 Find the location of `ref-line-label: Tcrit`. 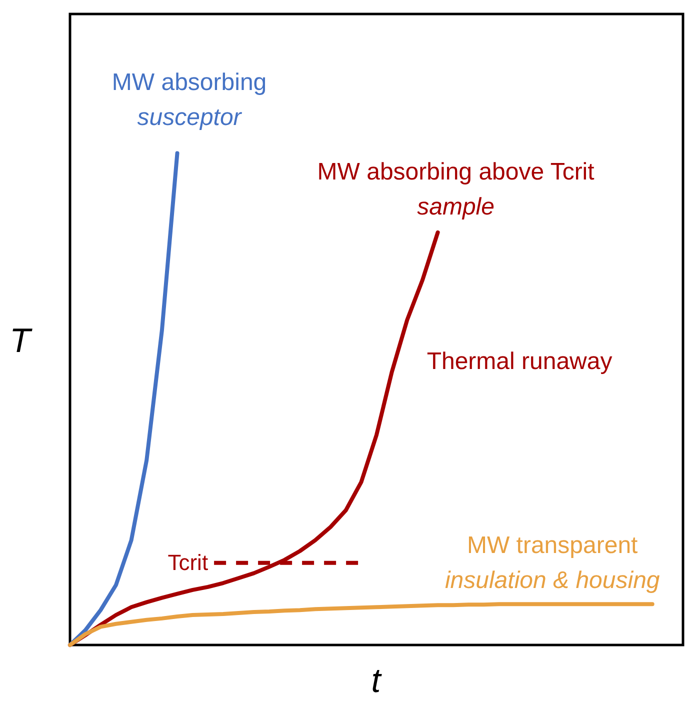

ref-line-label: Tcrit is located at coordinates (188, 562).